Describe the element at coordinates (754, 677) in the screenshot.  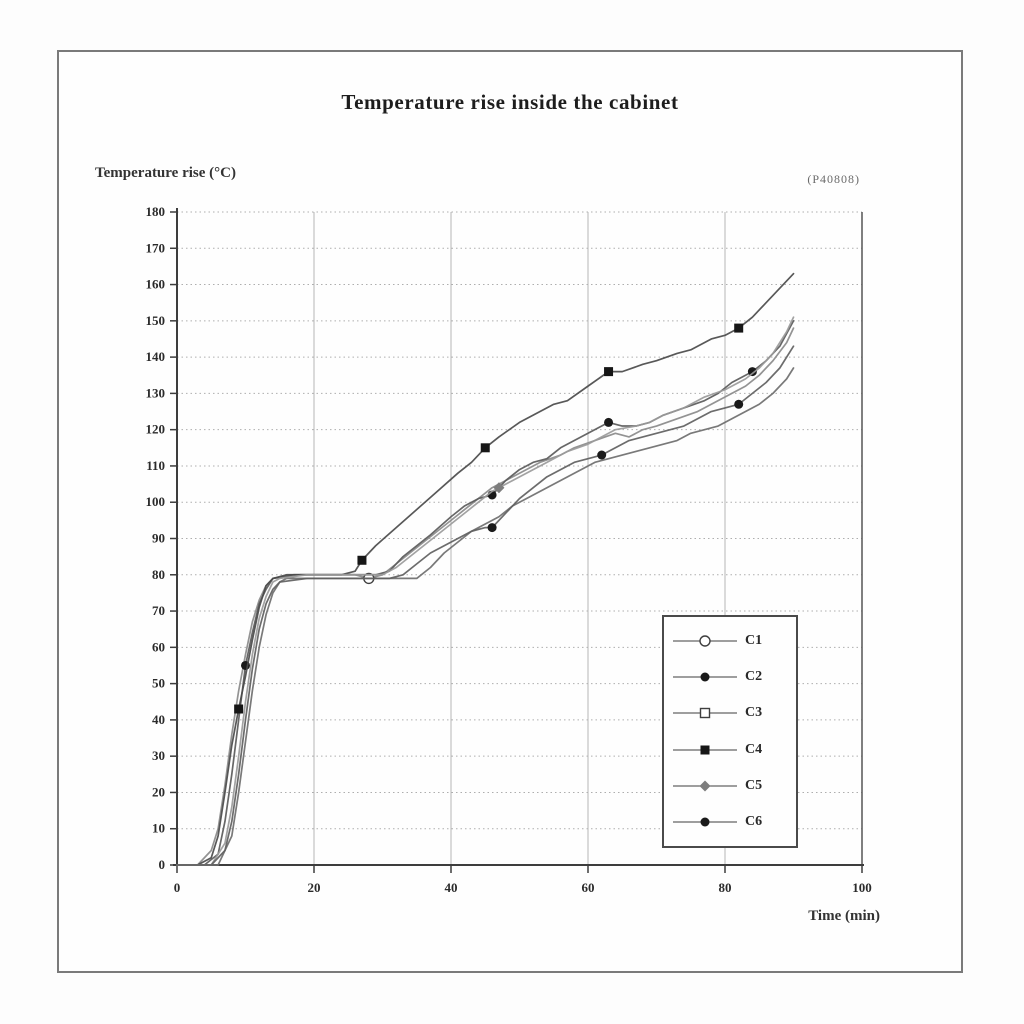
I see `legend-label: C2` at that location.